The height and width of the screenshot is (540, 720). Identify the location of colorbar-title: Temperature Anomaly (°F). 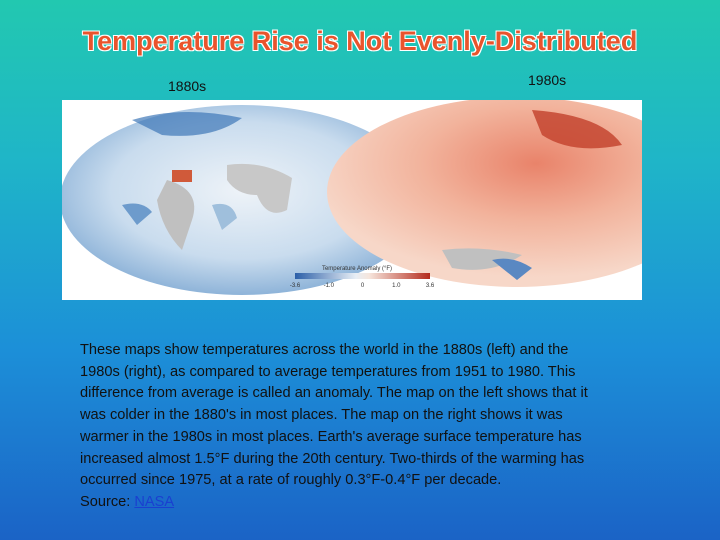
(357, 269).